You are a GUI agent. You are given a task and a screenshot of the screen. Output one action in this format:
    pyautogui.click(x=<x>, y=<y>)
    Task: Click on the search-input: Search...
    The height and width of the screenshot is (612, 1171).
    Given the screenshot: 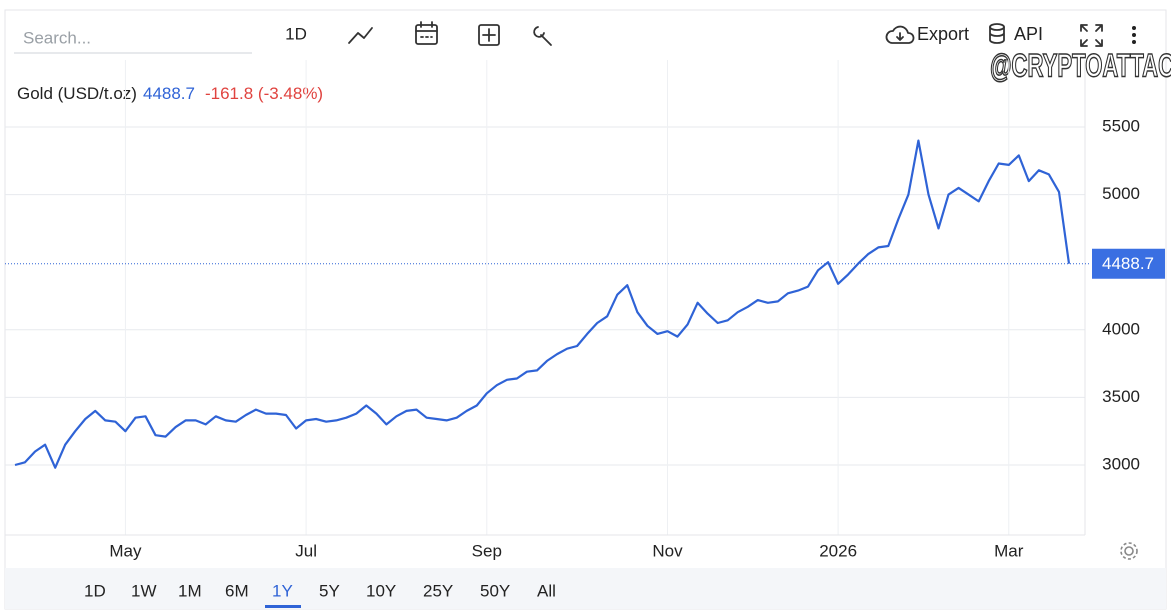 What is the action you would take?
    pyautogui.click(x=57, y=37)
    